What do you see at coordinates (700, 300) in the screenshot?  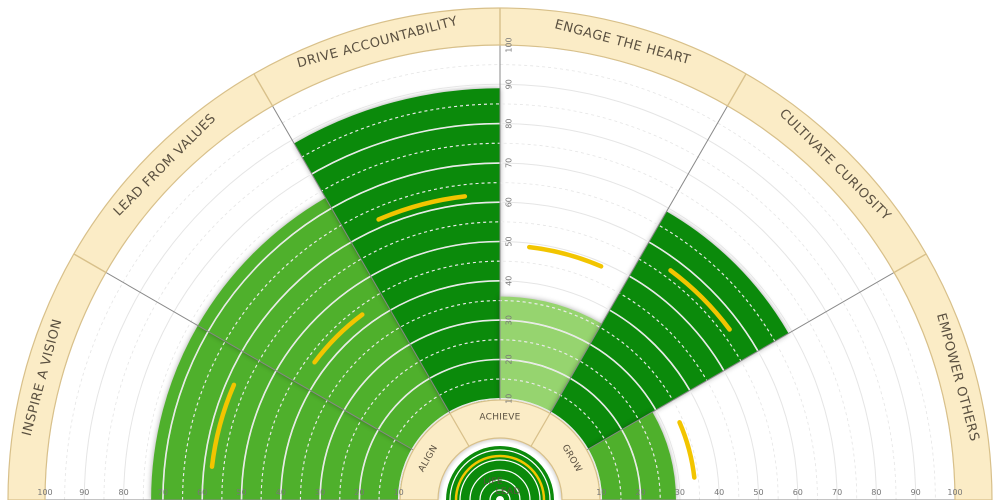 I see `marker-cultivate-curiosity` at bounding box center [700, 300].